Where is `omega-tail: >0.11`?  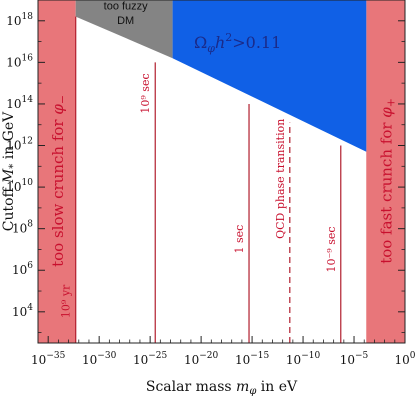
omega-tail: >0.11 is located at coordinates (256, 42).